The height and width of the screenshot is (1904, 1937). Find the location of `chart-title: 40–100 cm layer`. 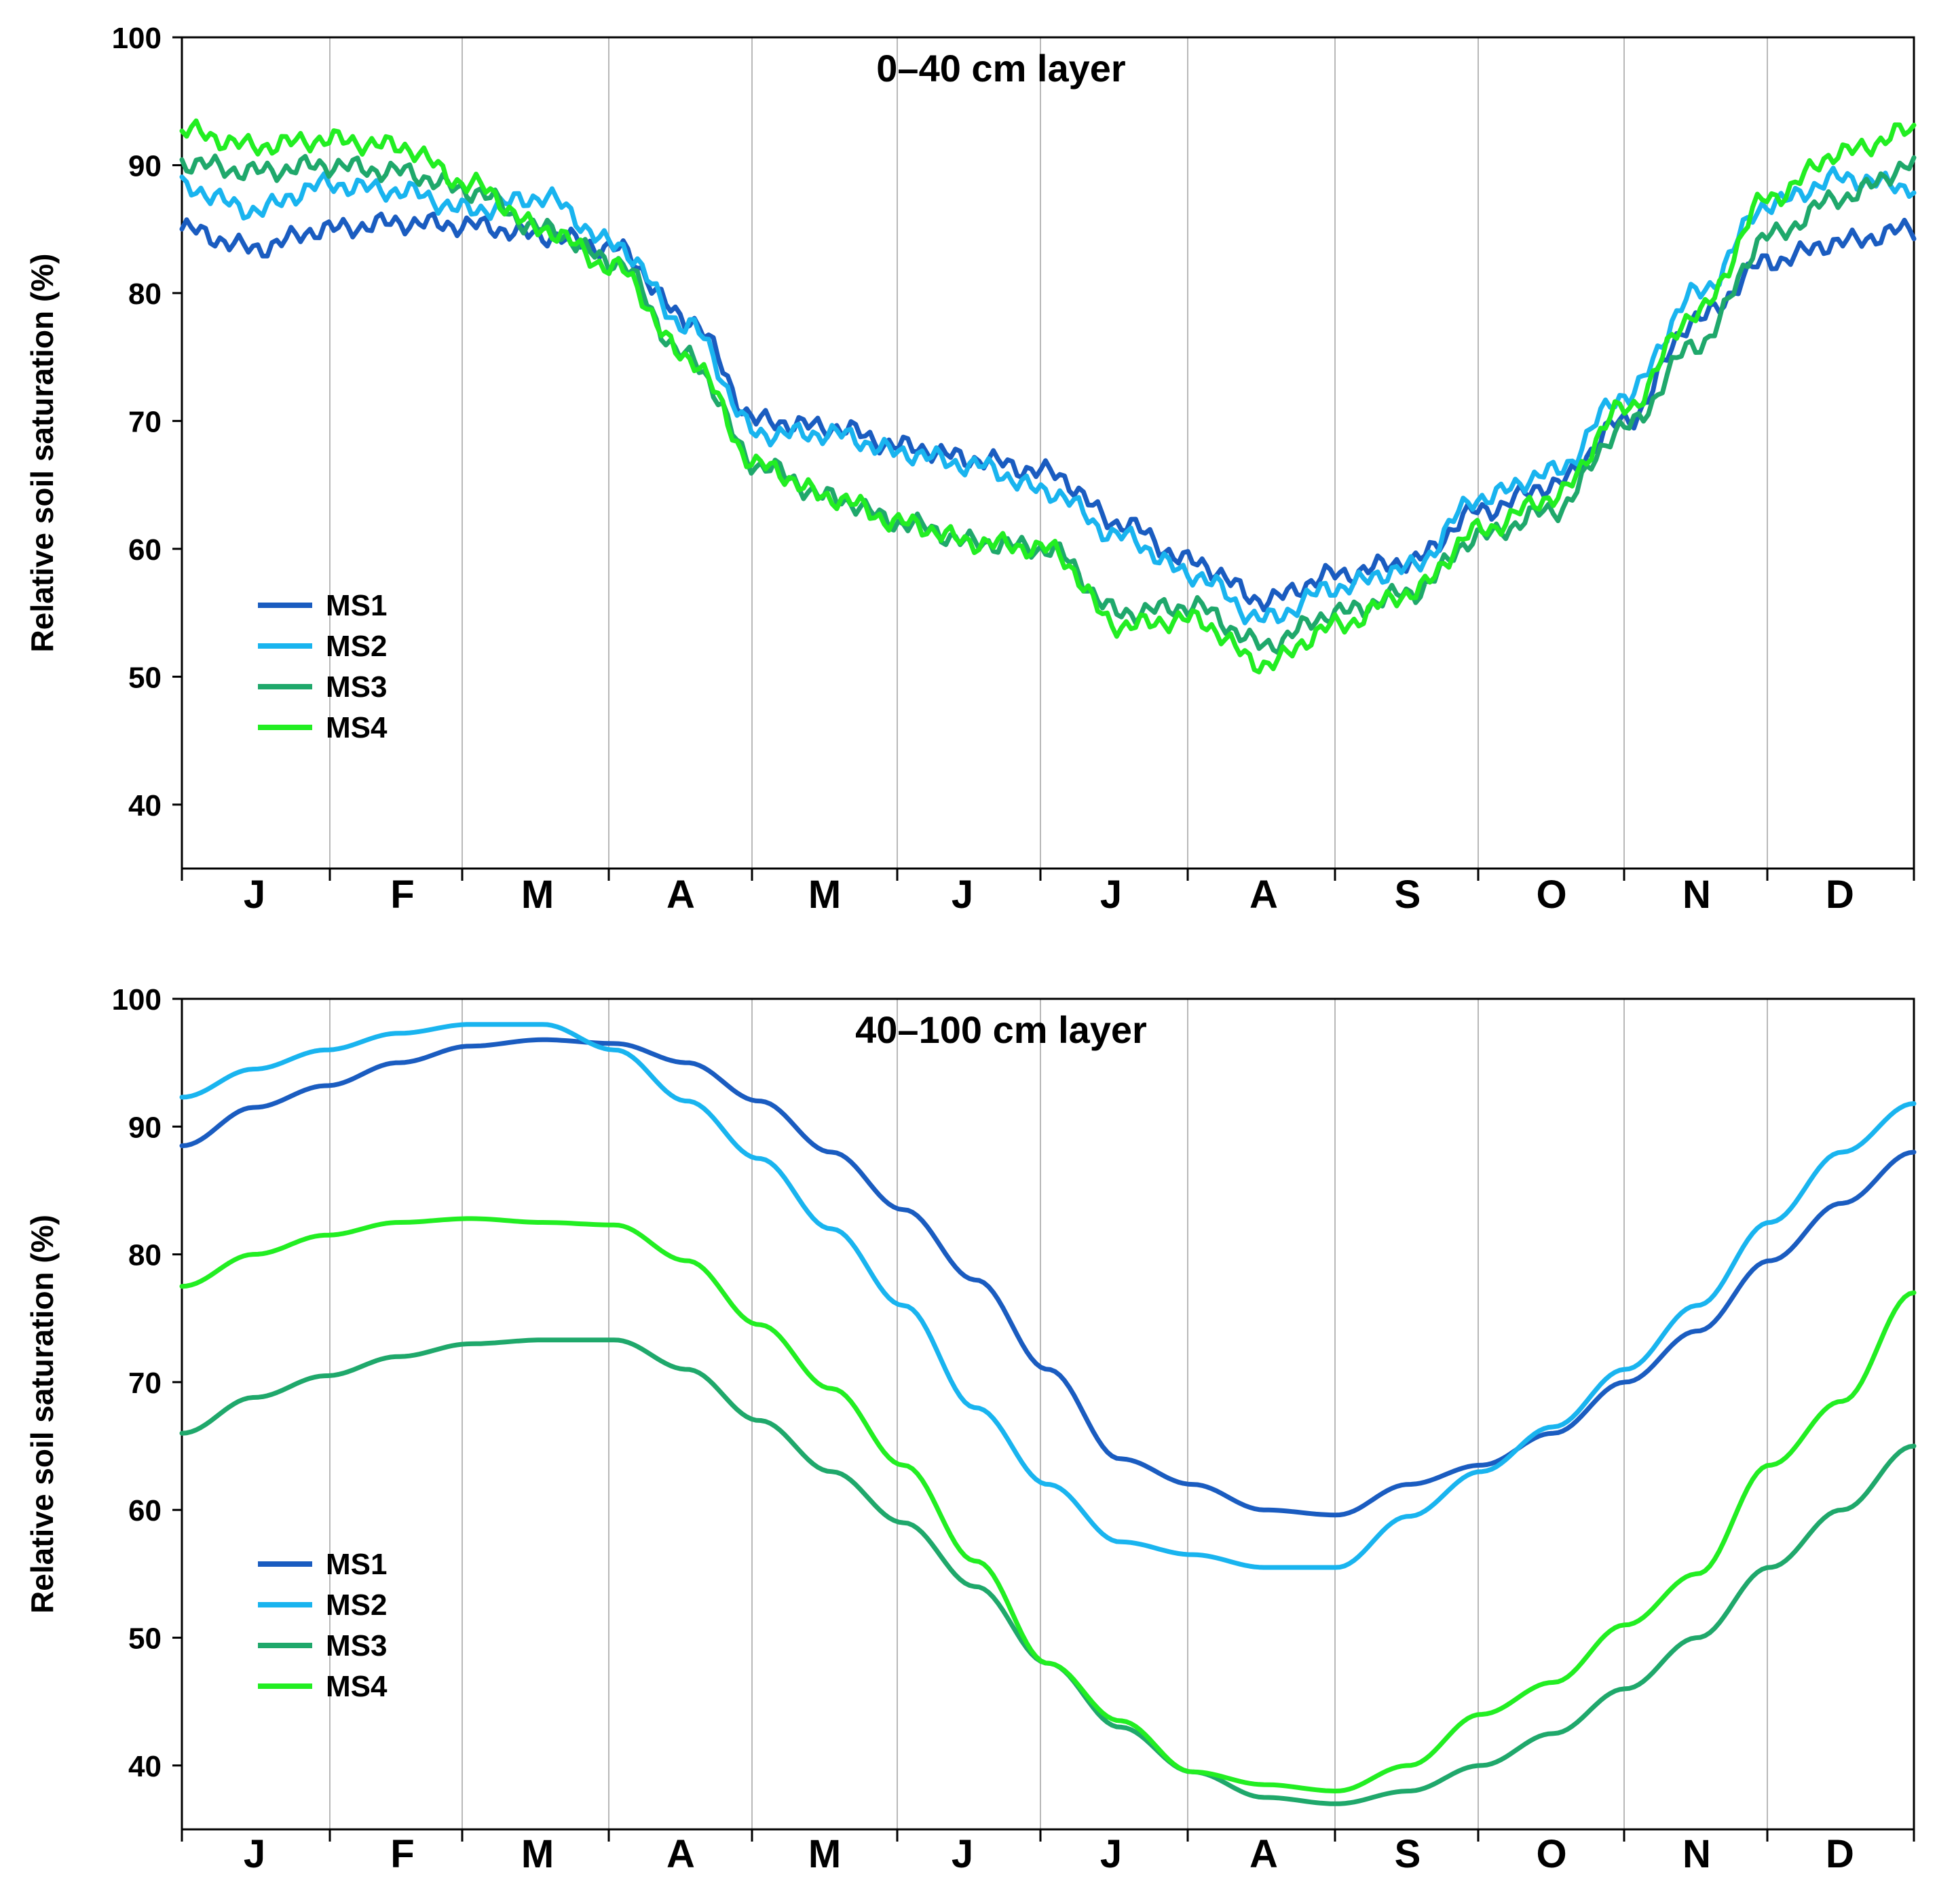

chart-title: 40–100 cm layer is located at coordinates (1001, 1029).